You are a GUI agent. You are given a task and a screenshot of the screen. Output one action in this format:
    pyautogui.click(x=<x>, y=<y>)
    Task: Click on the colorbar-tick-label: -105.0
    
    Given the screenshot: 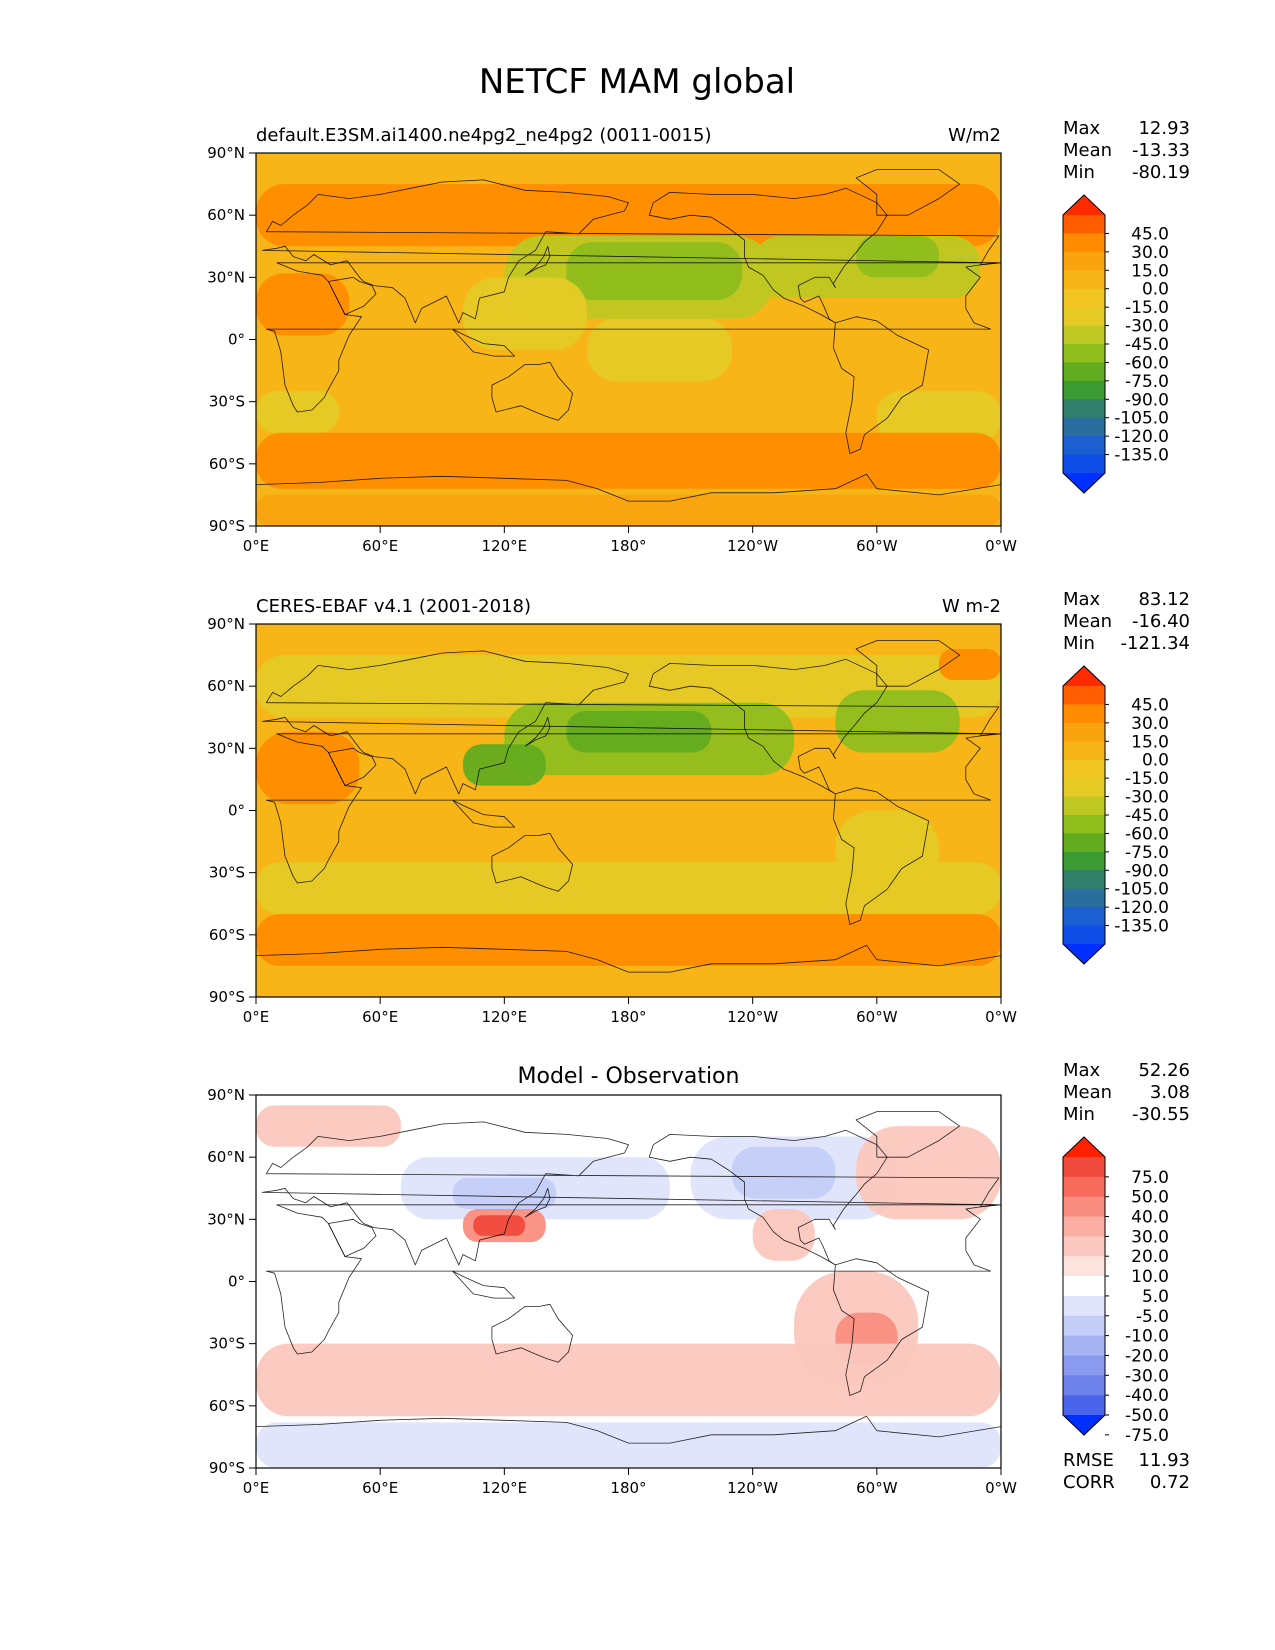 What is the action you would take?
    pyautogui.click(x=1141, y=419)
    